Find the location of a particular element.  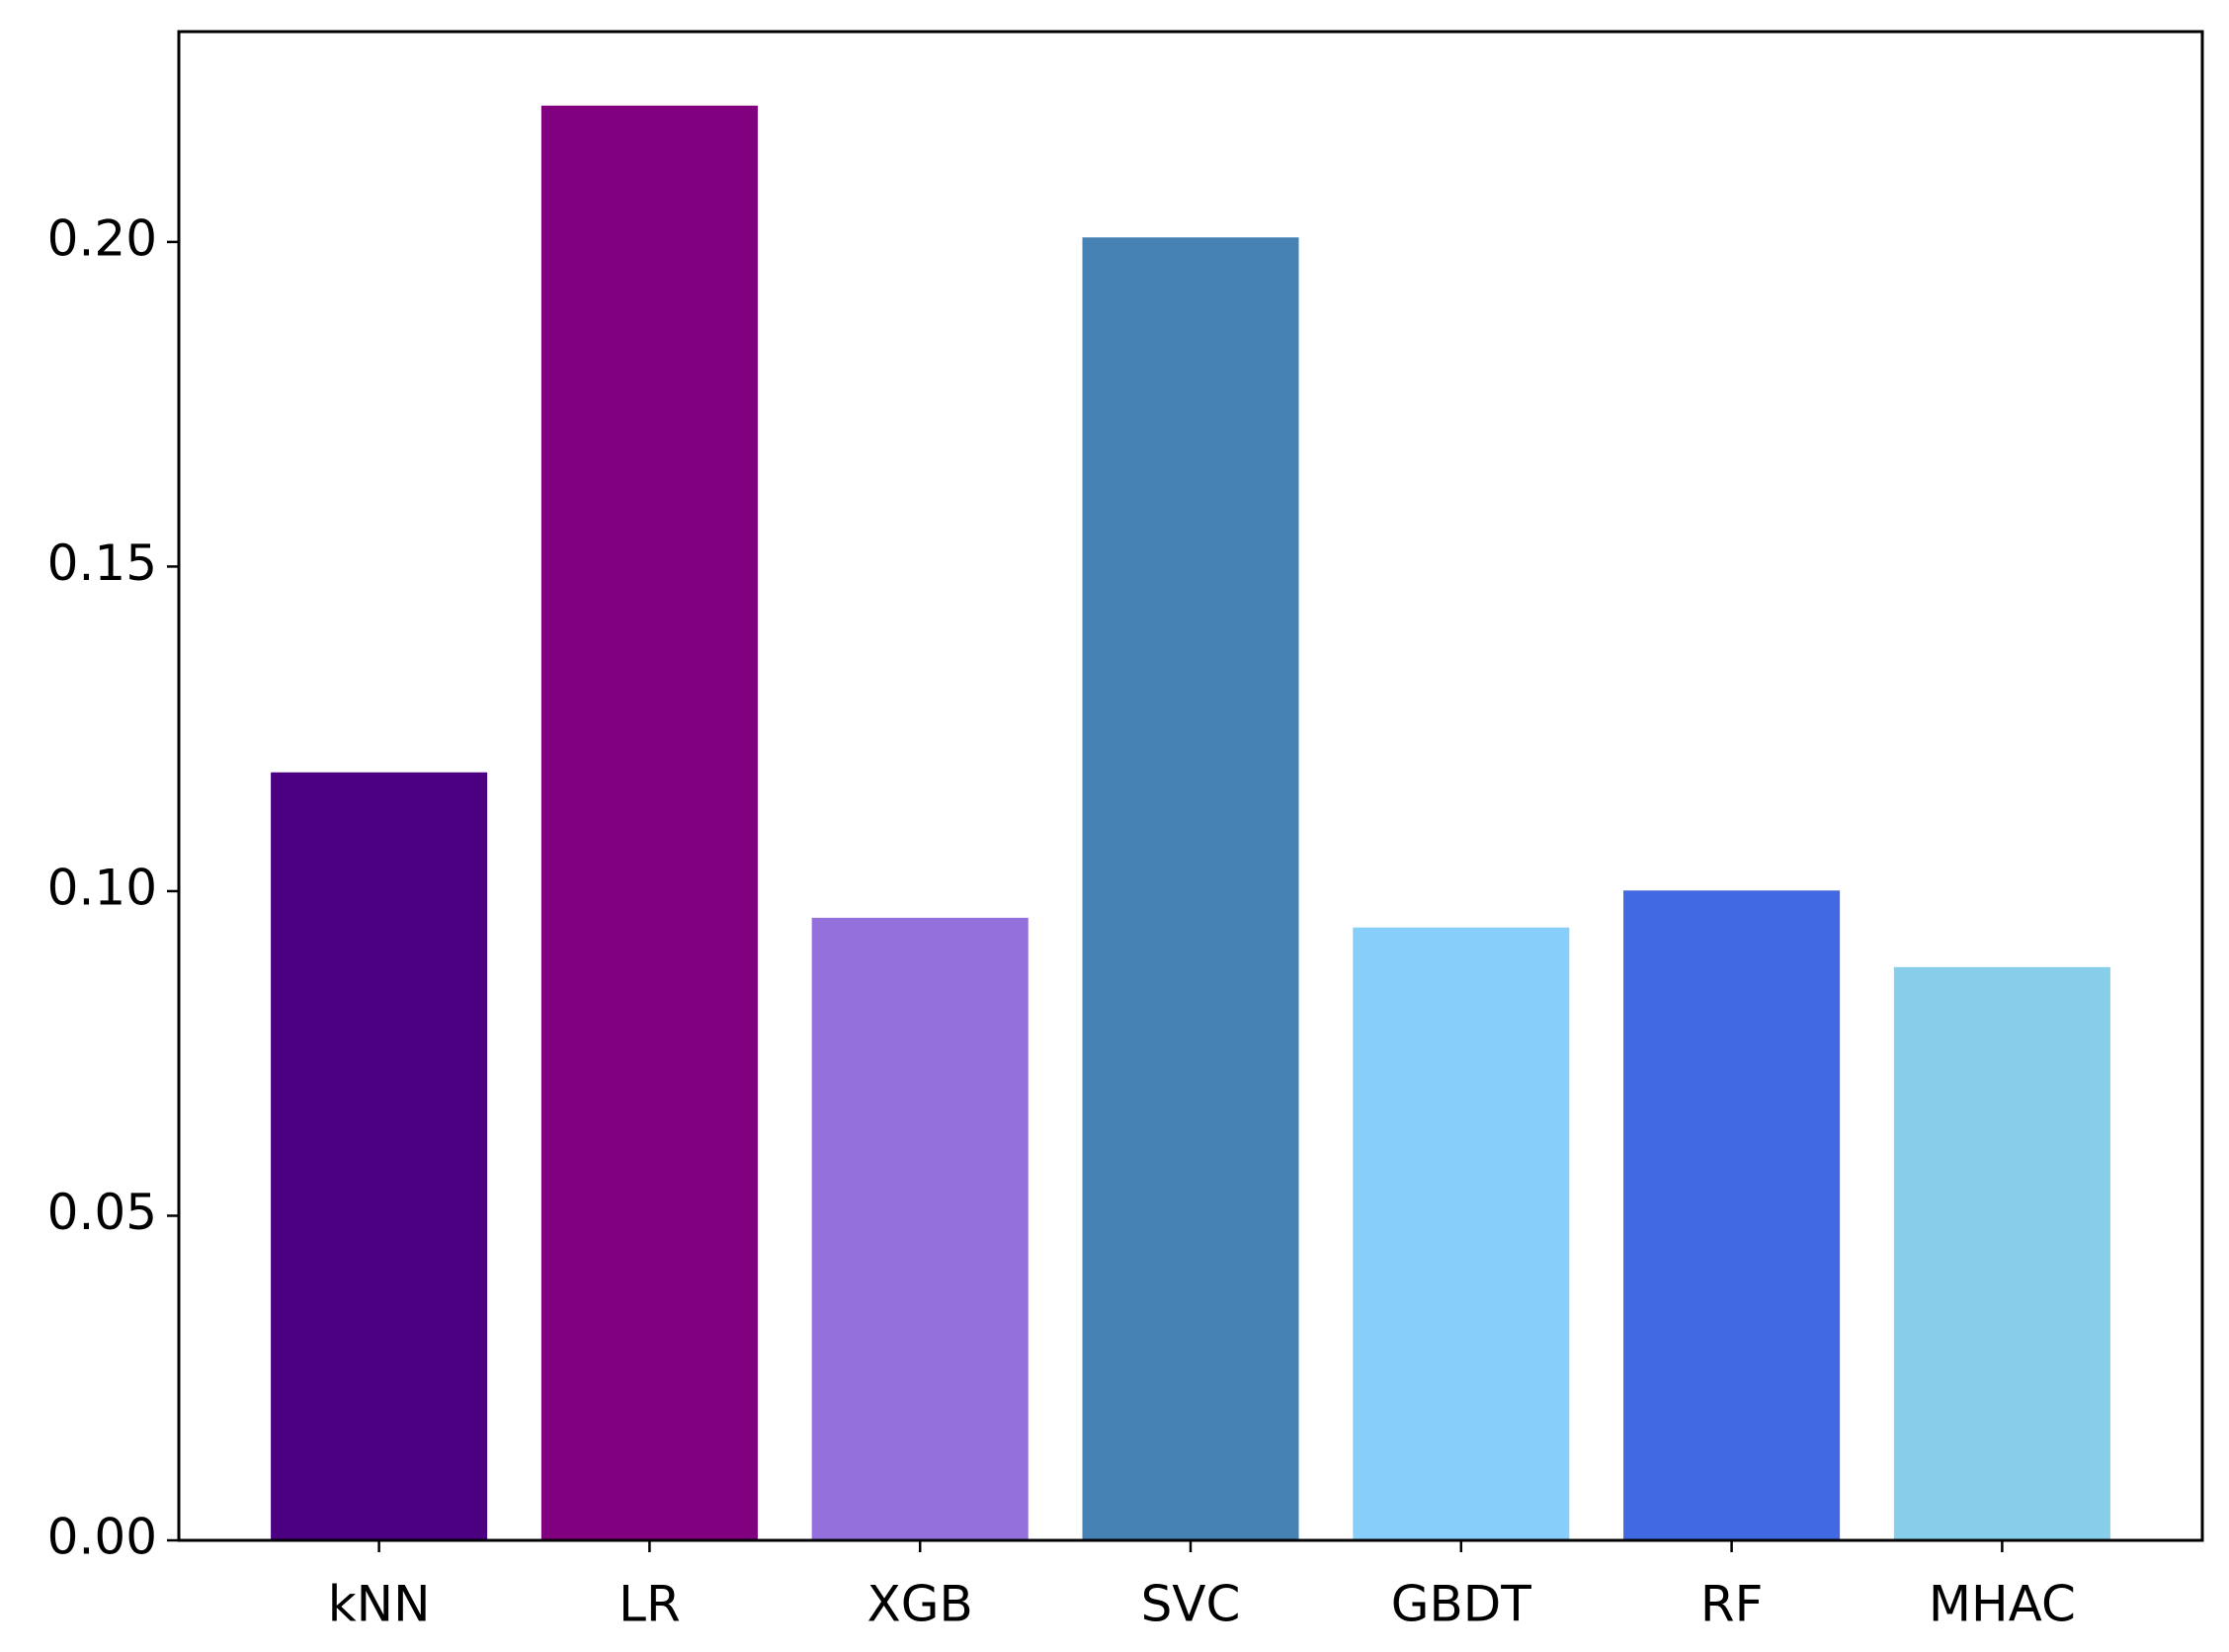

x-tick-label: MHAC is located at coordinates (2003, 1604).